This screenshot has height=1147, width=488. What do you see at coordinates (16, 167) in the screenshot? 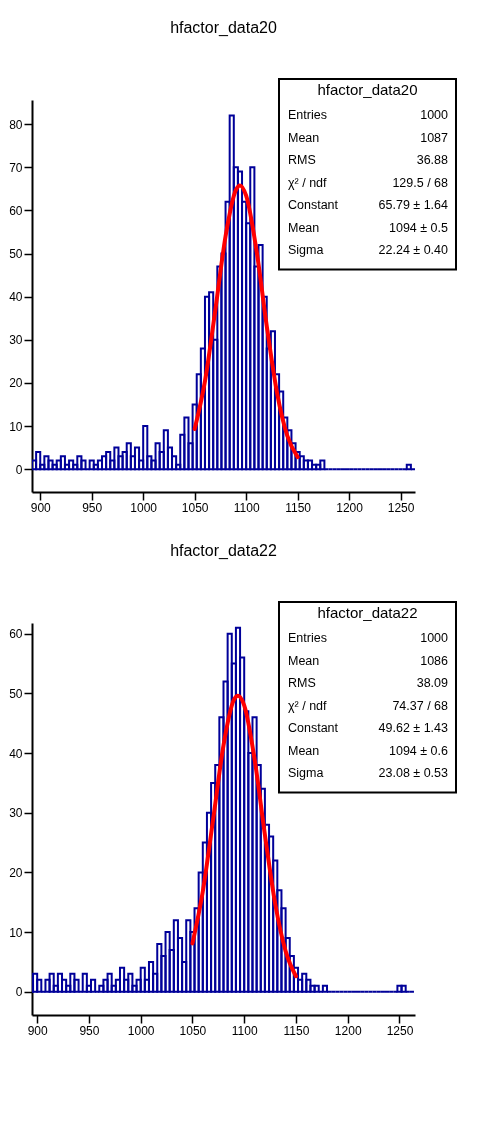
I see `y-tick-label: 70` at bounding box center [16, 167].